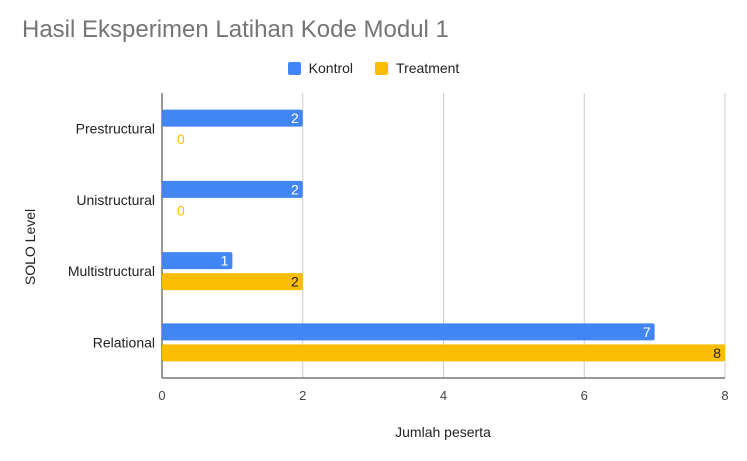 The image size is (747, 461). I want to click on y-tick-label: Relational, so click(124, 342).